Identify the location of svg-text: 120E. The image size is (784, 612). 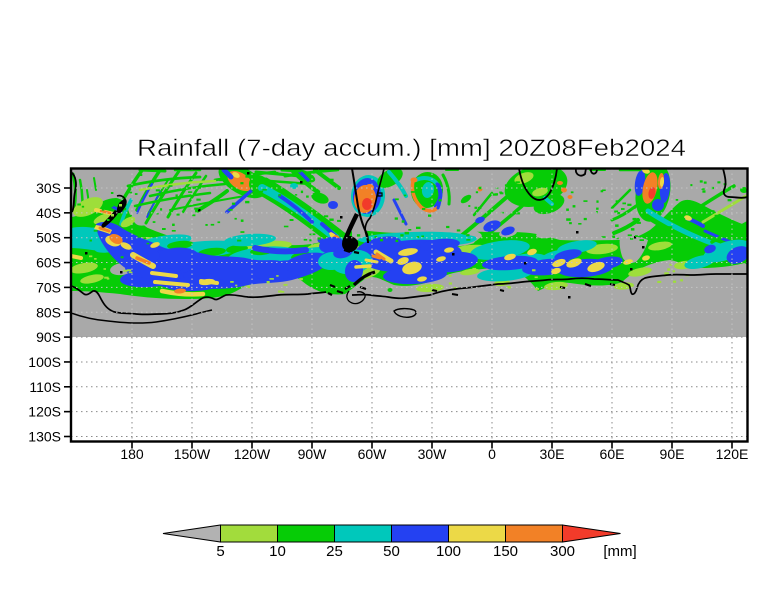
(732, 454).